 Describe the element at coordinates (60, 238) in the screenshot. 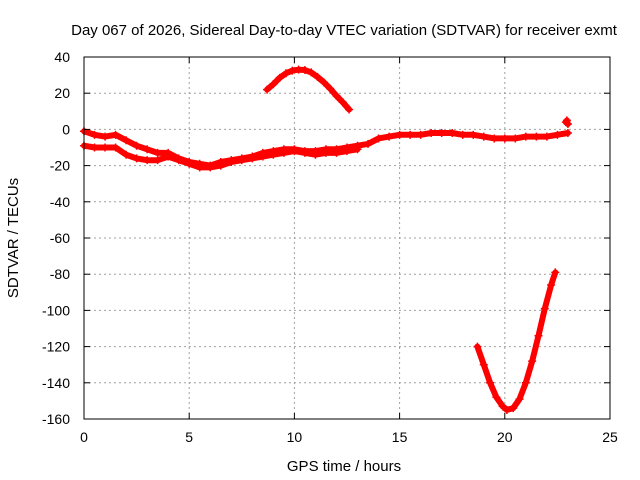

I see `y-tick-label: -60` at that location.